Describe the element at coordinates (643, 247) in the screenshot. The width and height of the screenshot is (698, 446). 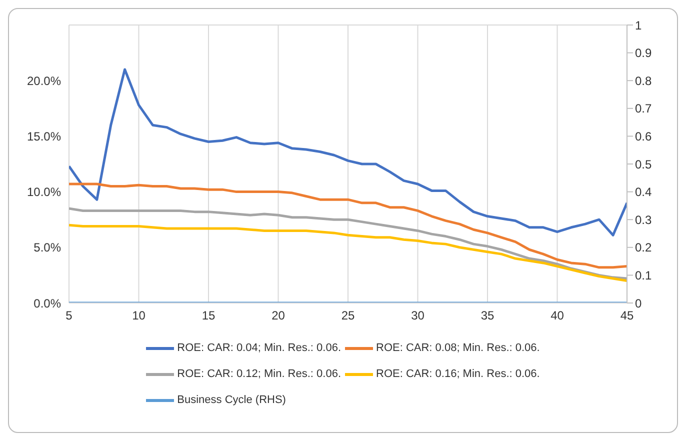
I see `y2-tick-label: 0.2` at that location.